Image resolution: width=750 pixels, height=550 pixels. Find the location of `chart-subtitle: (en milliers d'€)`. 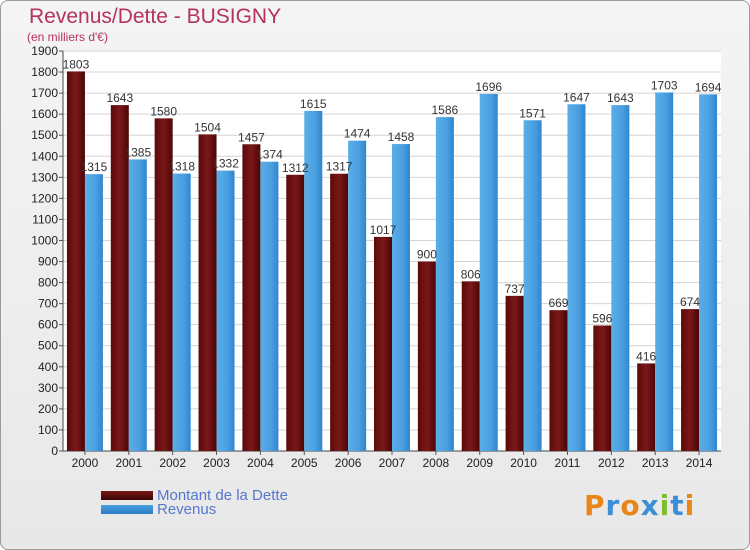

chart-subtitle: (en milliers d'€) is located at coordinates (67, 37).